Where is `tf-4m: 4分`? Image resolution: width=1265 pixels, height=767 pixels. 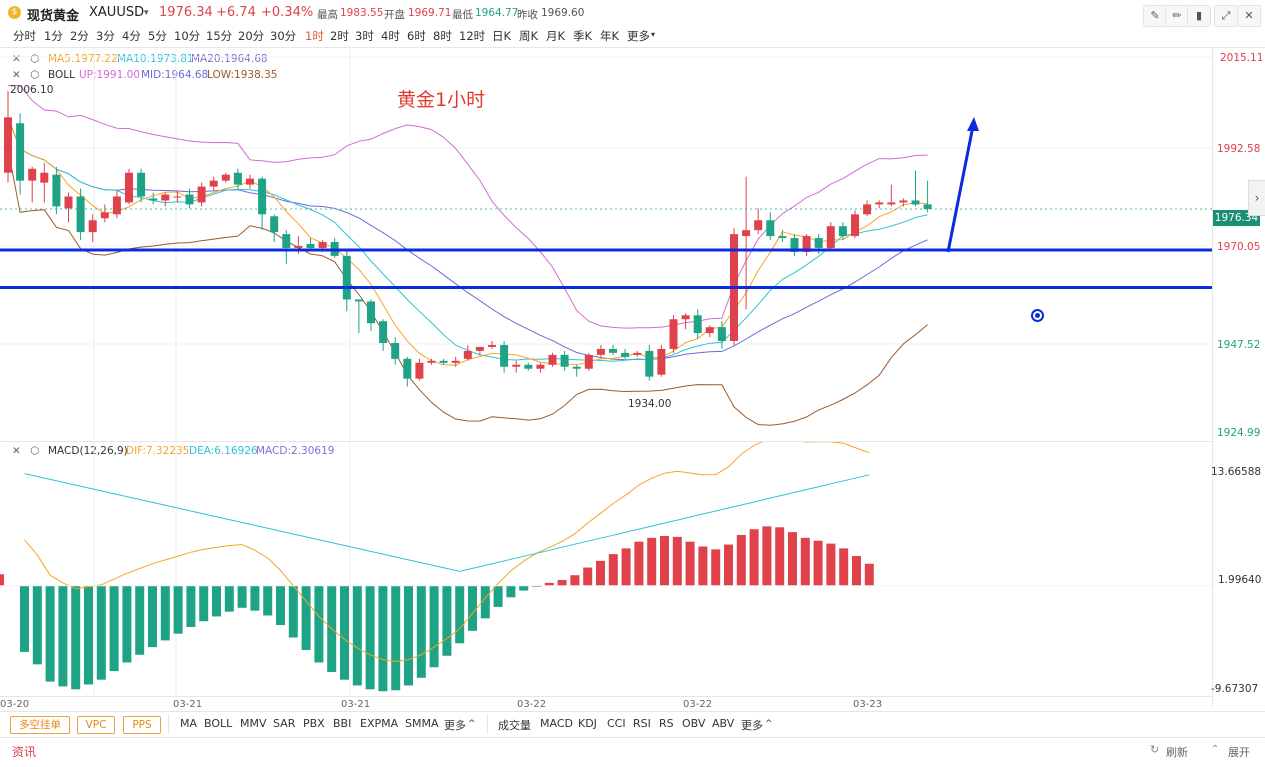
tf-4m: 4分 is located at coordinates (131, 36).